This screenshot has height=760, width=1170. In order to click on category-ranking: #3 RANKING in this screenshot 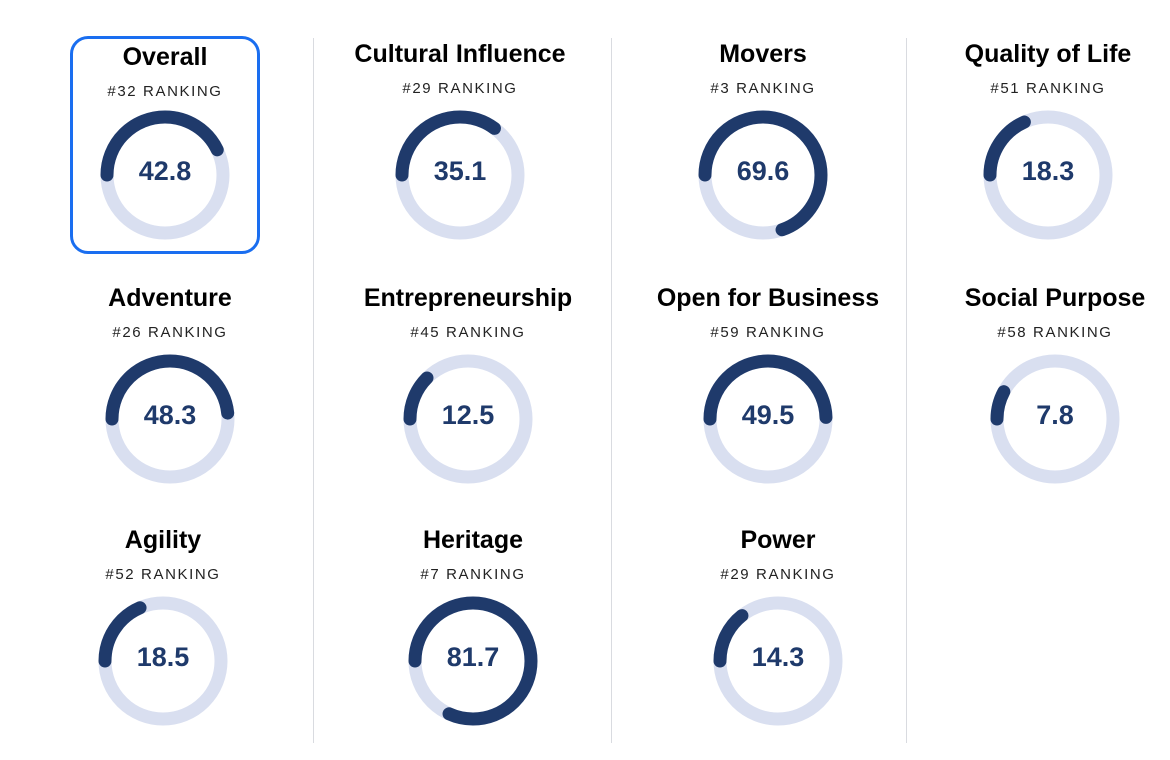, I will do `click(763, 88)`.